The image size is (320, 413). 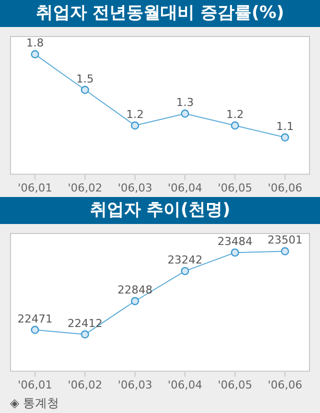 I want to click on data-label: 22471, so click(x=35, y=319).